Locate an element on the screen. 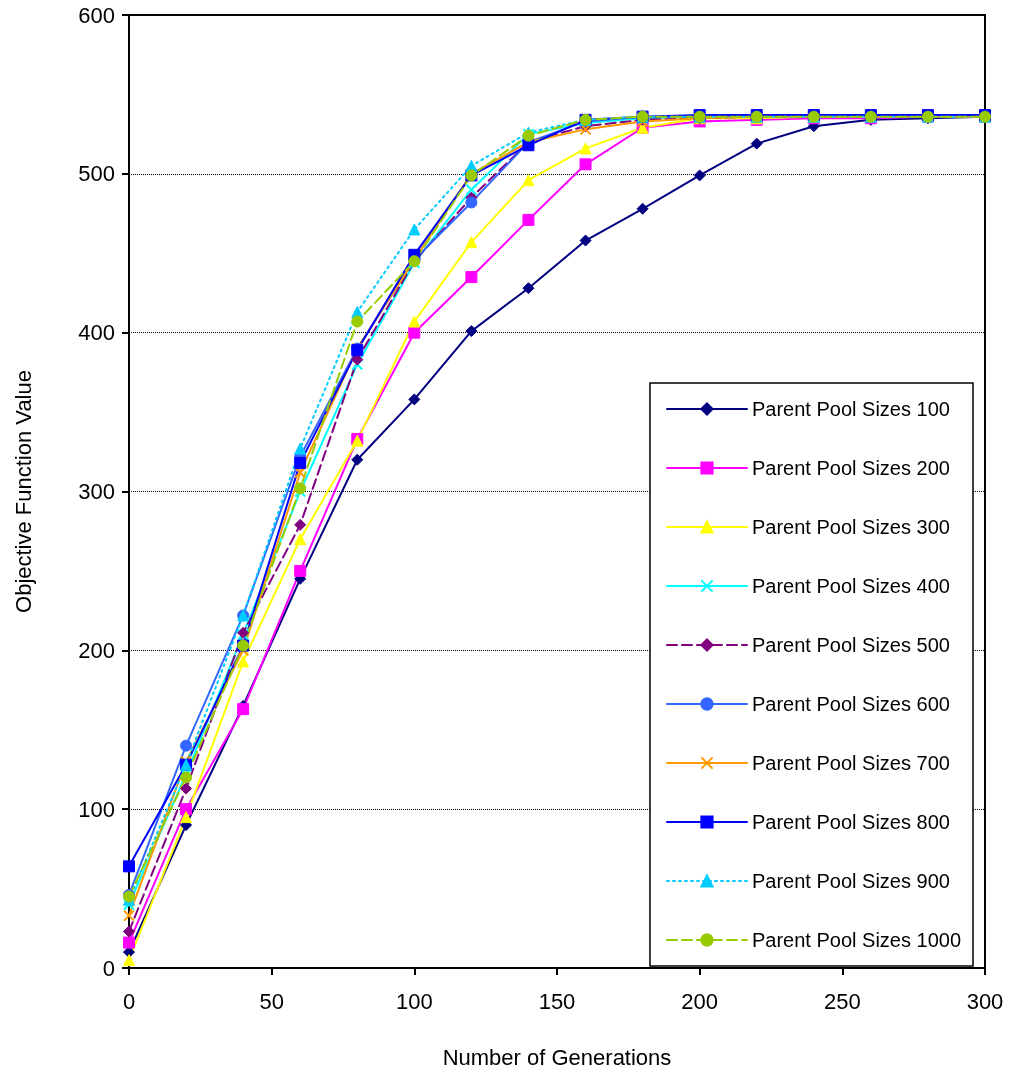 Image resolution: width=1015 pixels, height=1088 pixels. y-tick-label: 600 is located at coordinates (96, 15).